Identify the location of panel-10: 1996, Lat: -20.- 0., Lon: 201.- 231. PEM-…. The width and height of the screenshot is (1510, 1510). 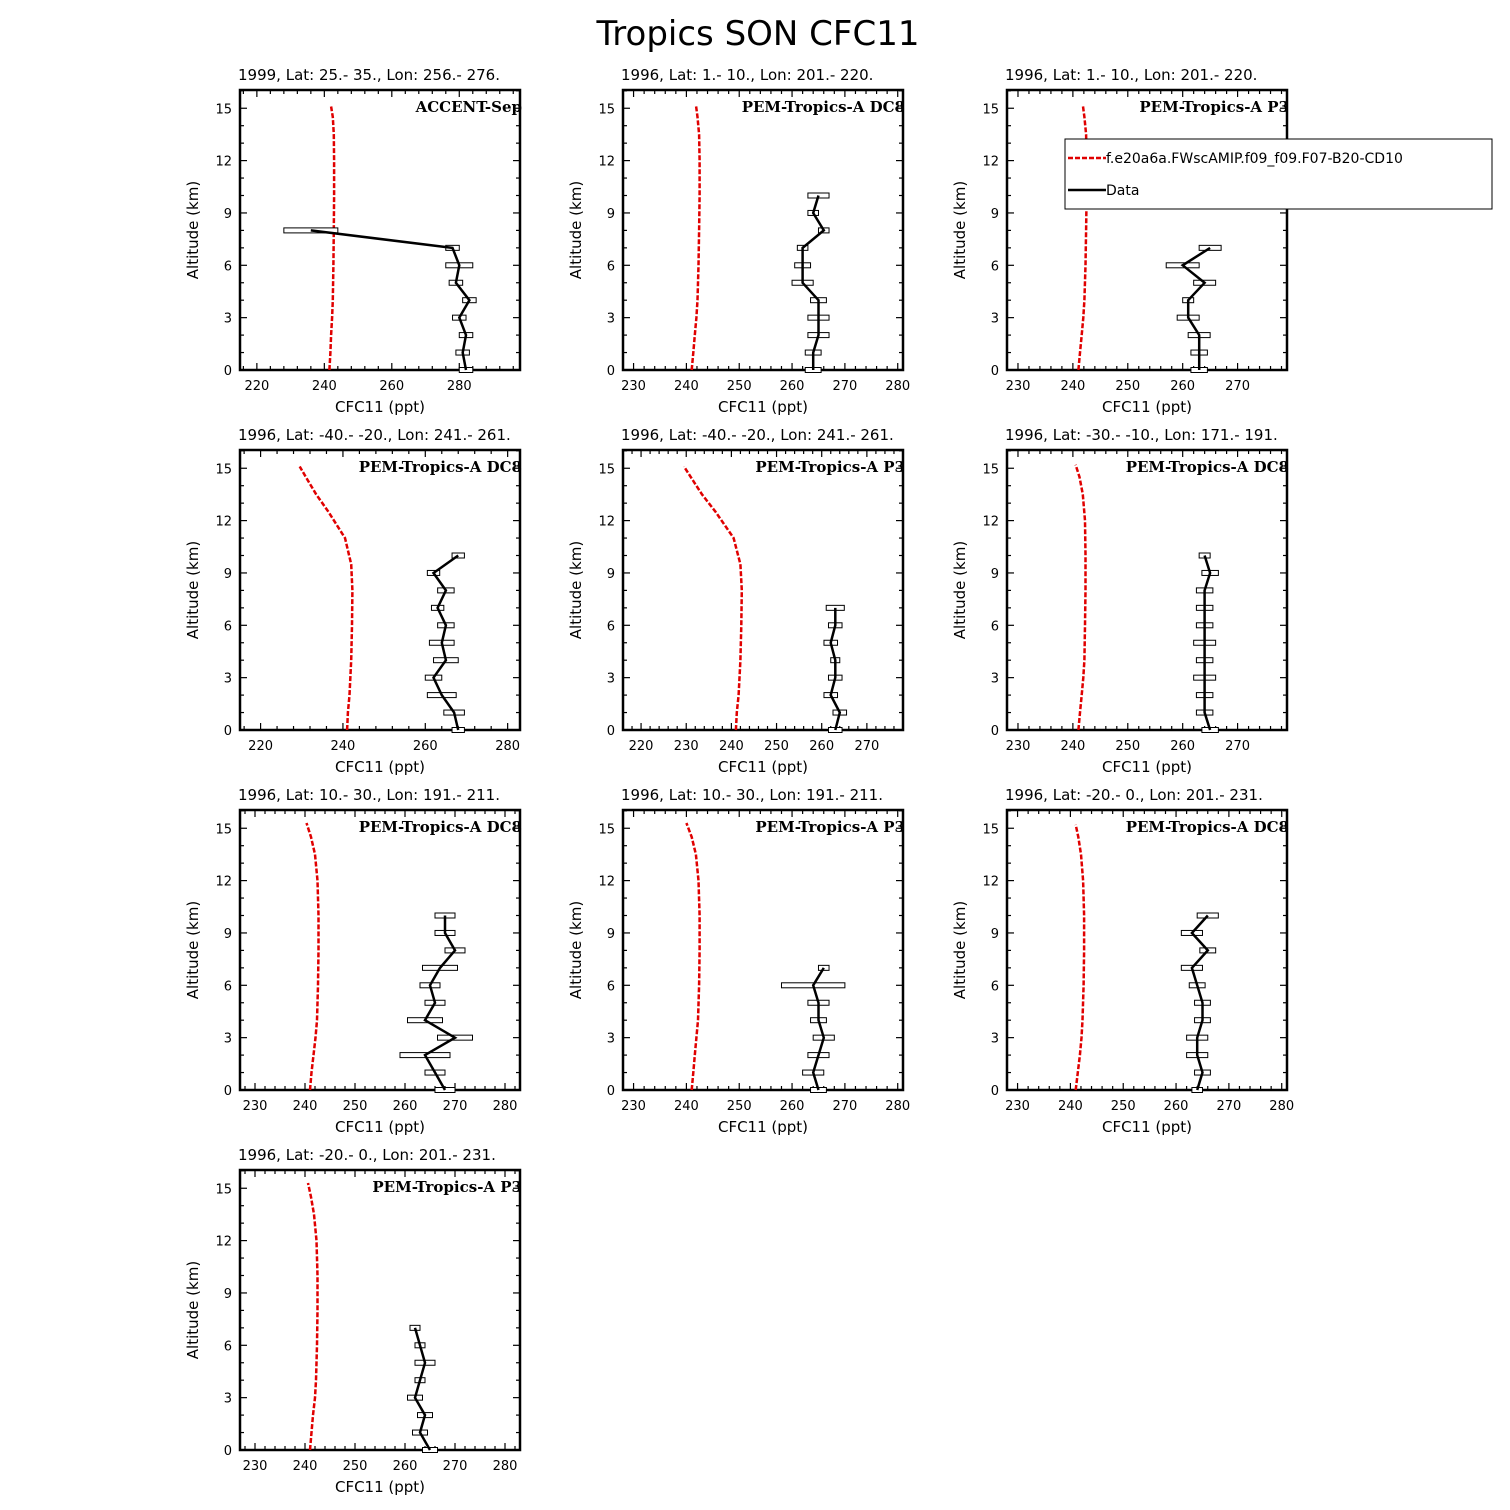
(353, 1321).